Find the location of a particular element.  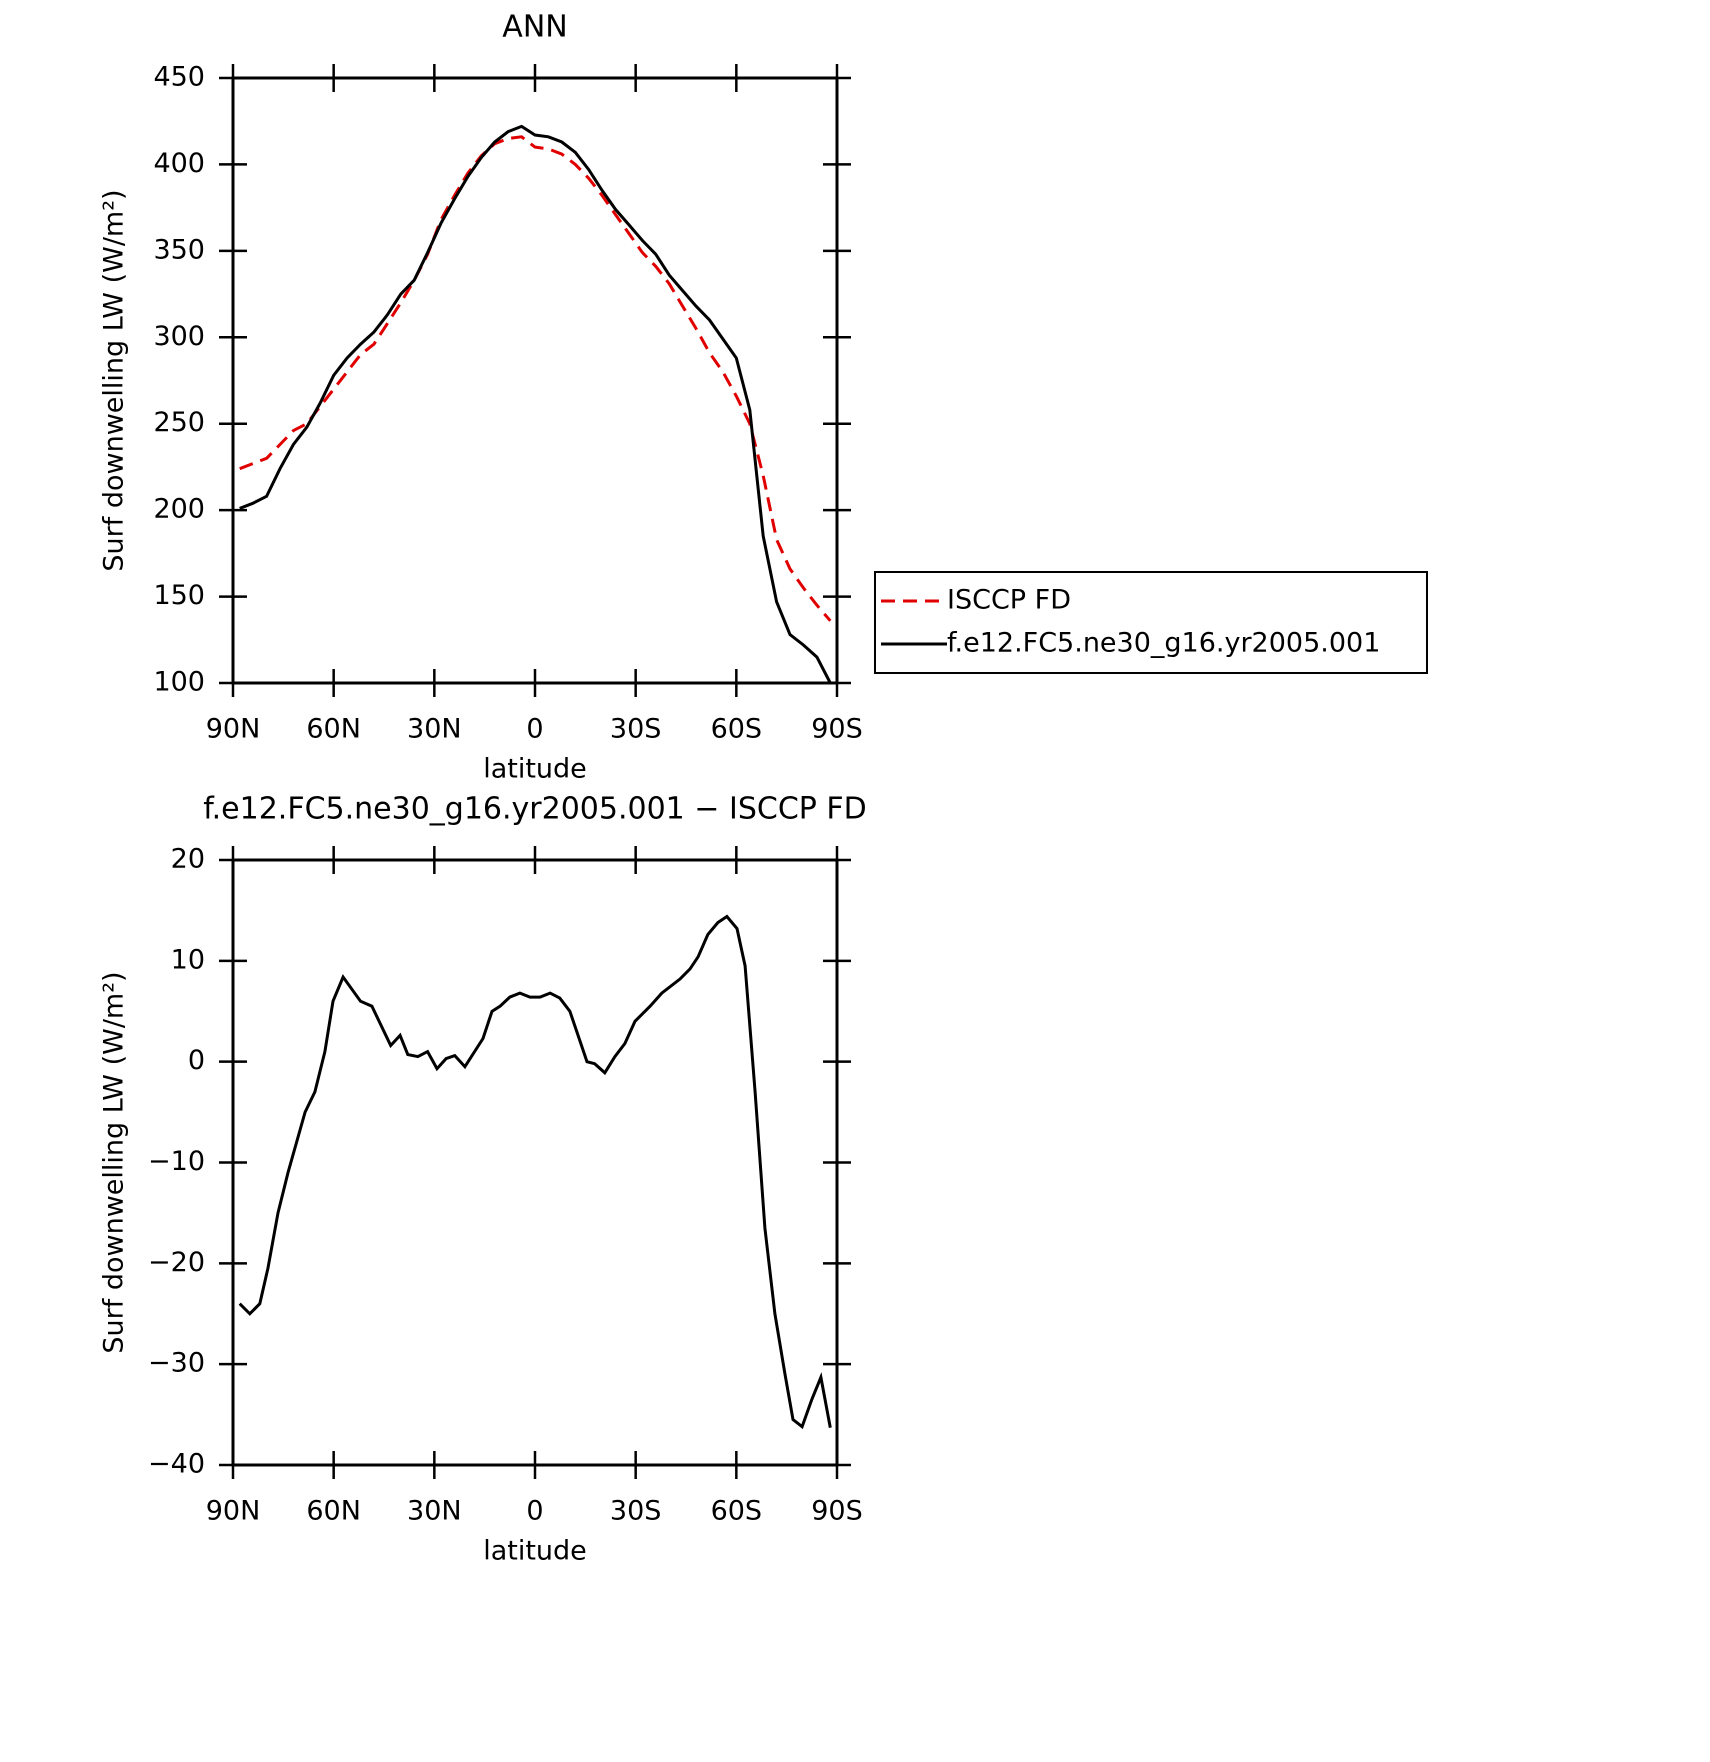

y-tick-label: 200 is located at coordinates (179, 509).